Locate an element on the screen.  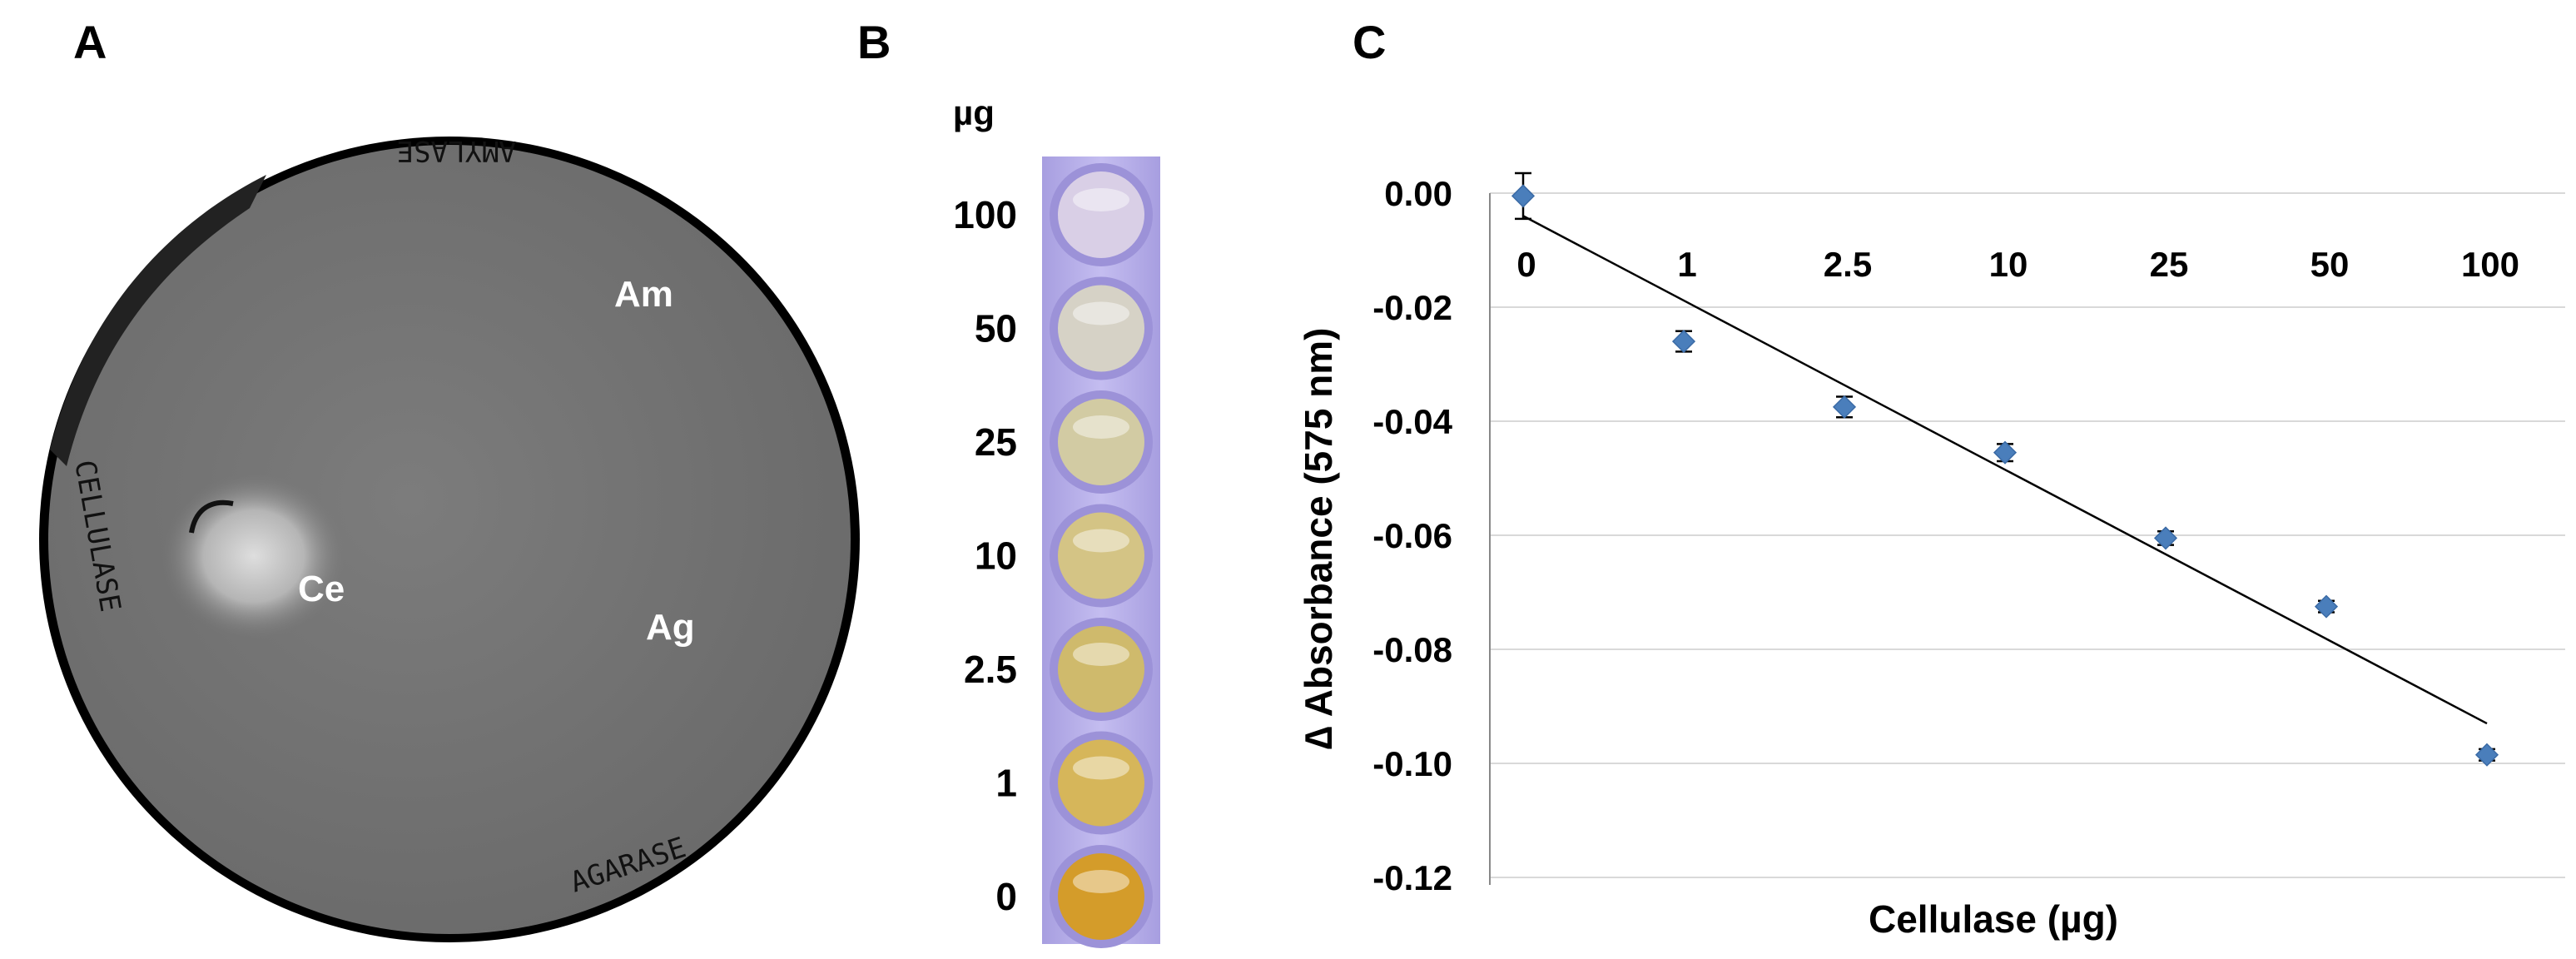
y-axis-title: ∆ Absorbance (575 nm) is located at coordinates (1318, 538).